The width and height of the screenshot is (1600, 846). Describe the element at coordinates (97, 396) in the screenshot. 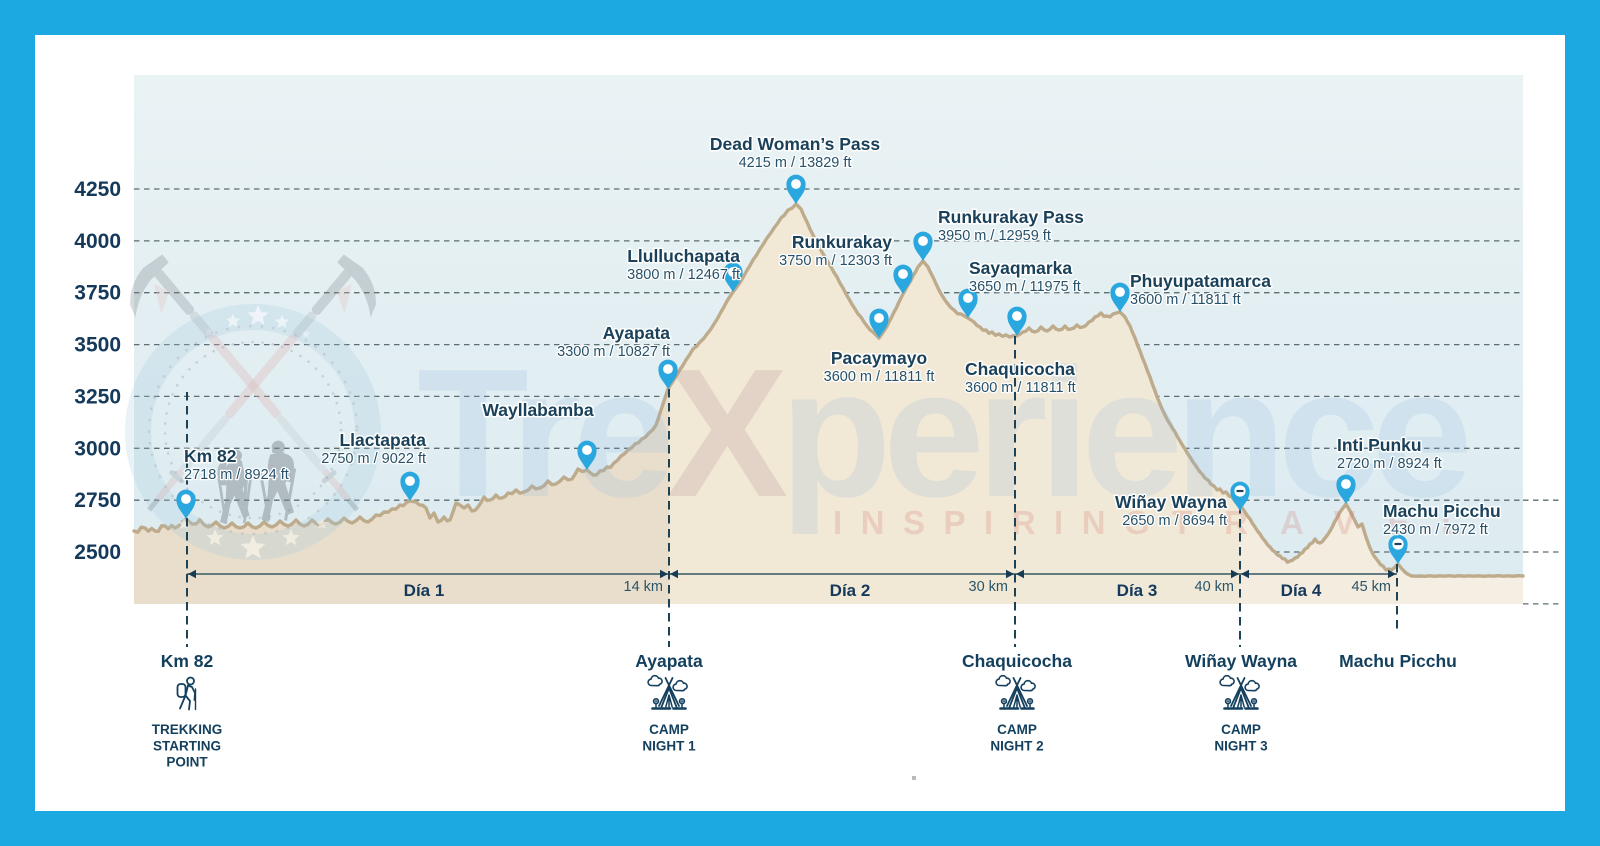

I see `svg-text: 3250` at that location.